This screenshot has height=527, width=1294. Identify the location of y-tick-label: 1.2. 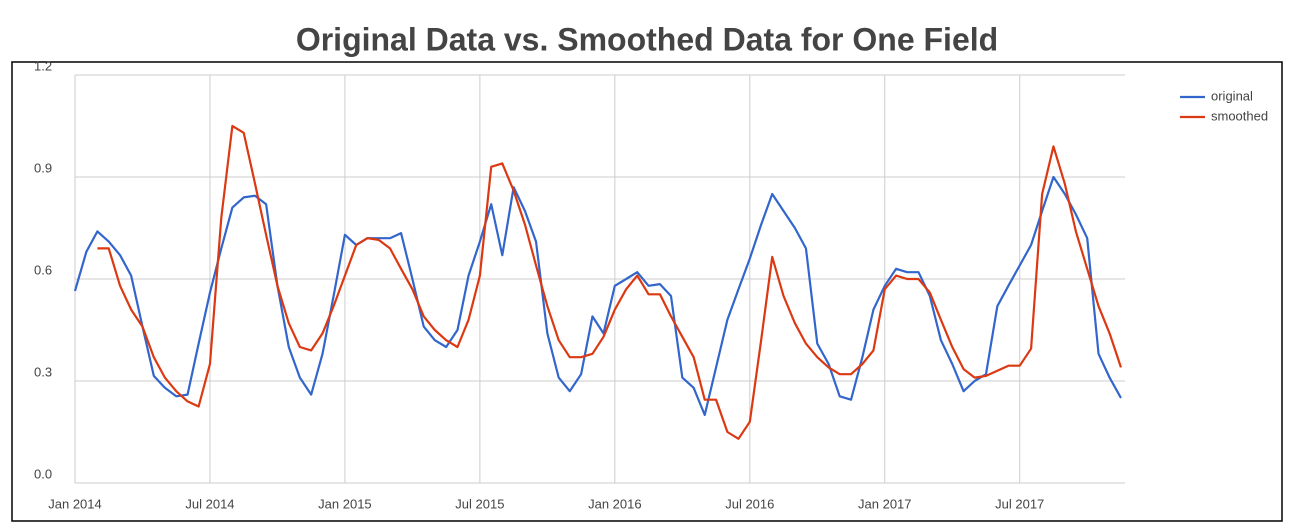
(43, 65).